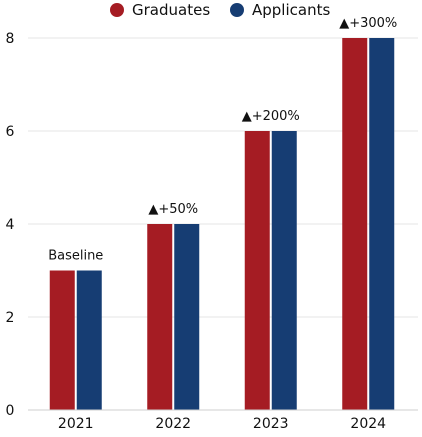  Describe the element at coordinates (89, 340) in the screenshot. I see `bar-applicants-2021` at that location.